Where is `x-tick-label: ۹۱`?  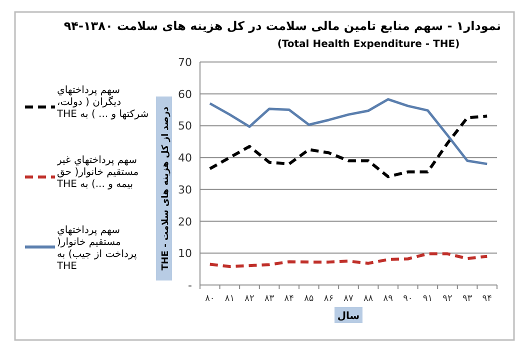 x-tick-label: ۹۱ is located at coordinates (427, 299).